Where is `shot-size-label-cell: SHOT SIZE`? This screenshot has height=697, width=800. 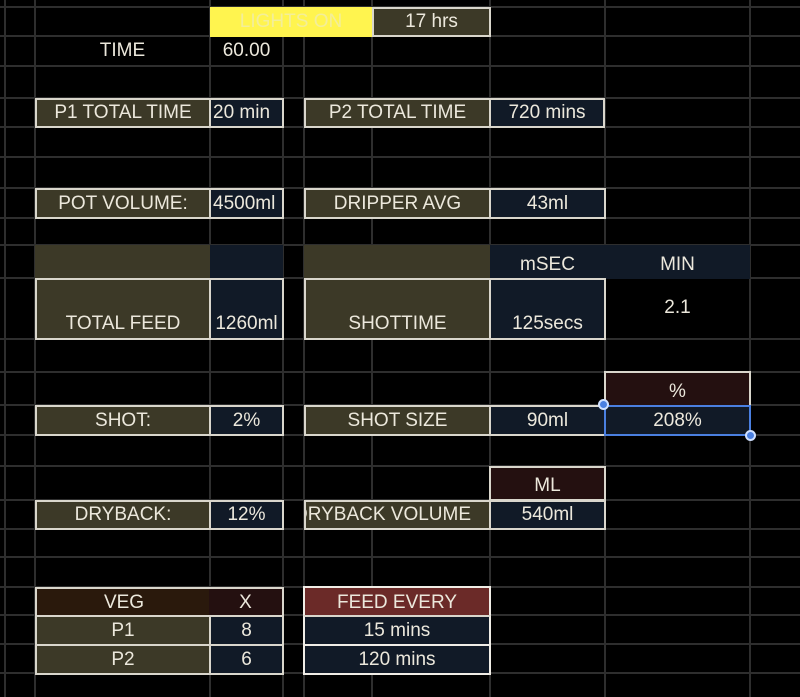
shot-size-label-cell: SHOT SIZE is located at coordinates (397, 420).